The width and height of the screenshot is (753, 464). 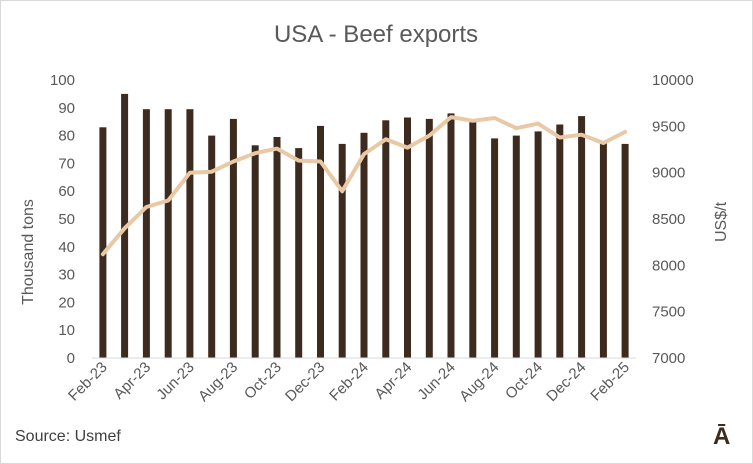 What do you see at coordinates (66, 136) in the screenshot?
I see `y-tick-label: 80` at bounding box center [66, 136].